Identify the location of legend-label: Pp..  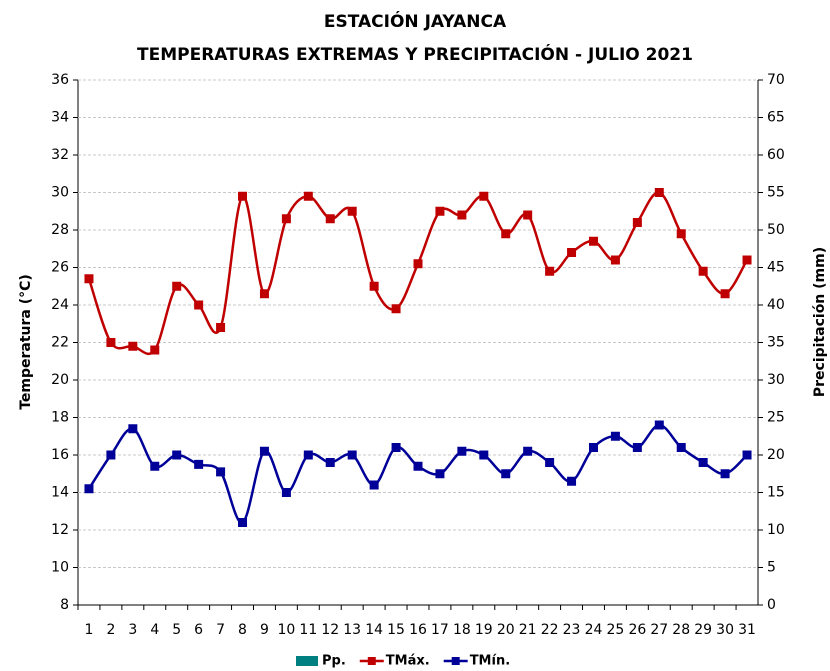
(334, 661).